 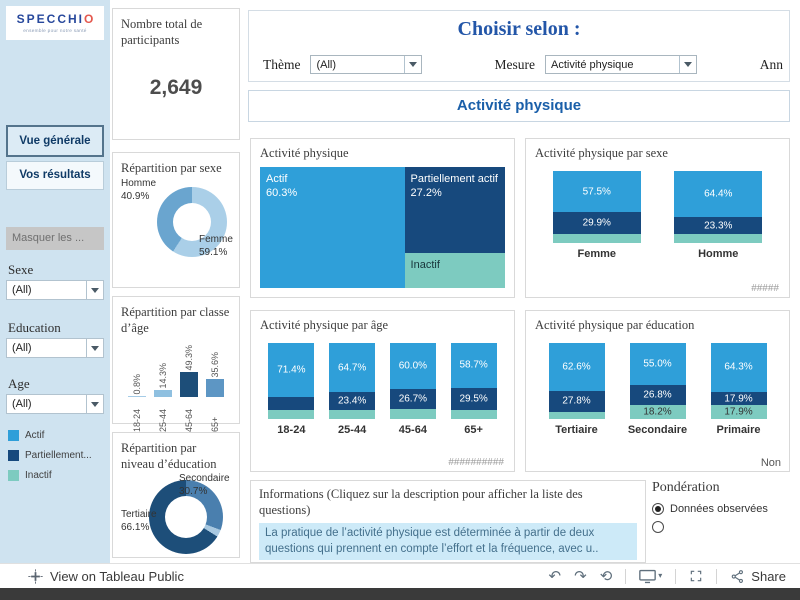 I want to click on segment-value-label: 23.3%, so click(x=718, y=226).